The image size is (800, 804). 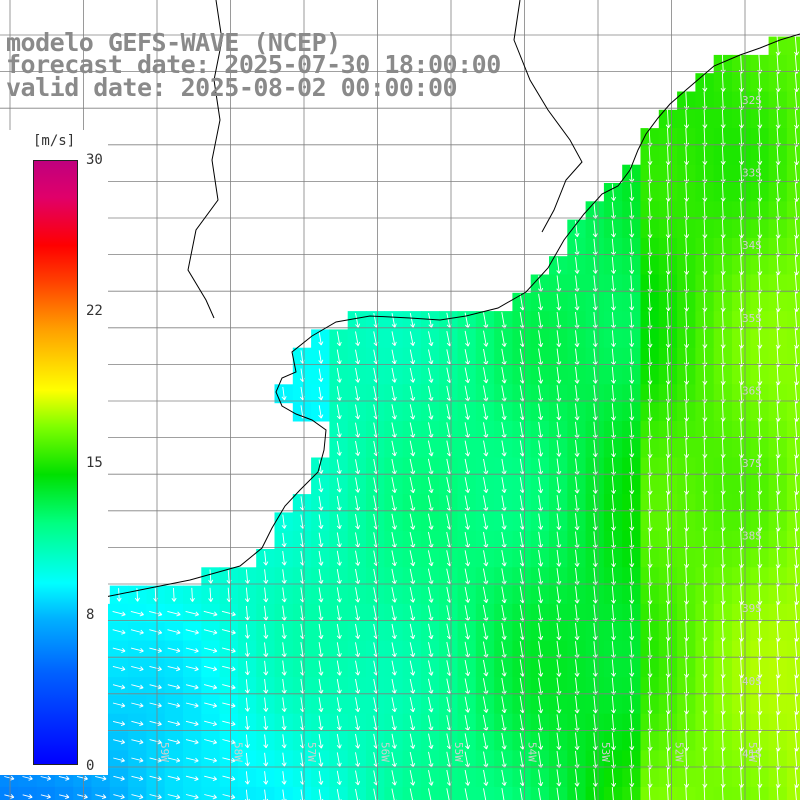 I want to click on latitude-label: 41S, so click(x=752, y=753).